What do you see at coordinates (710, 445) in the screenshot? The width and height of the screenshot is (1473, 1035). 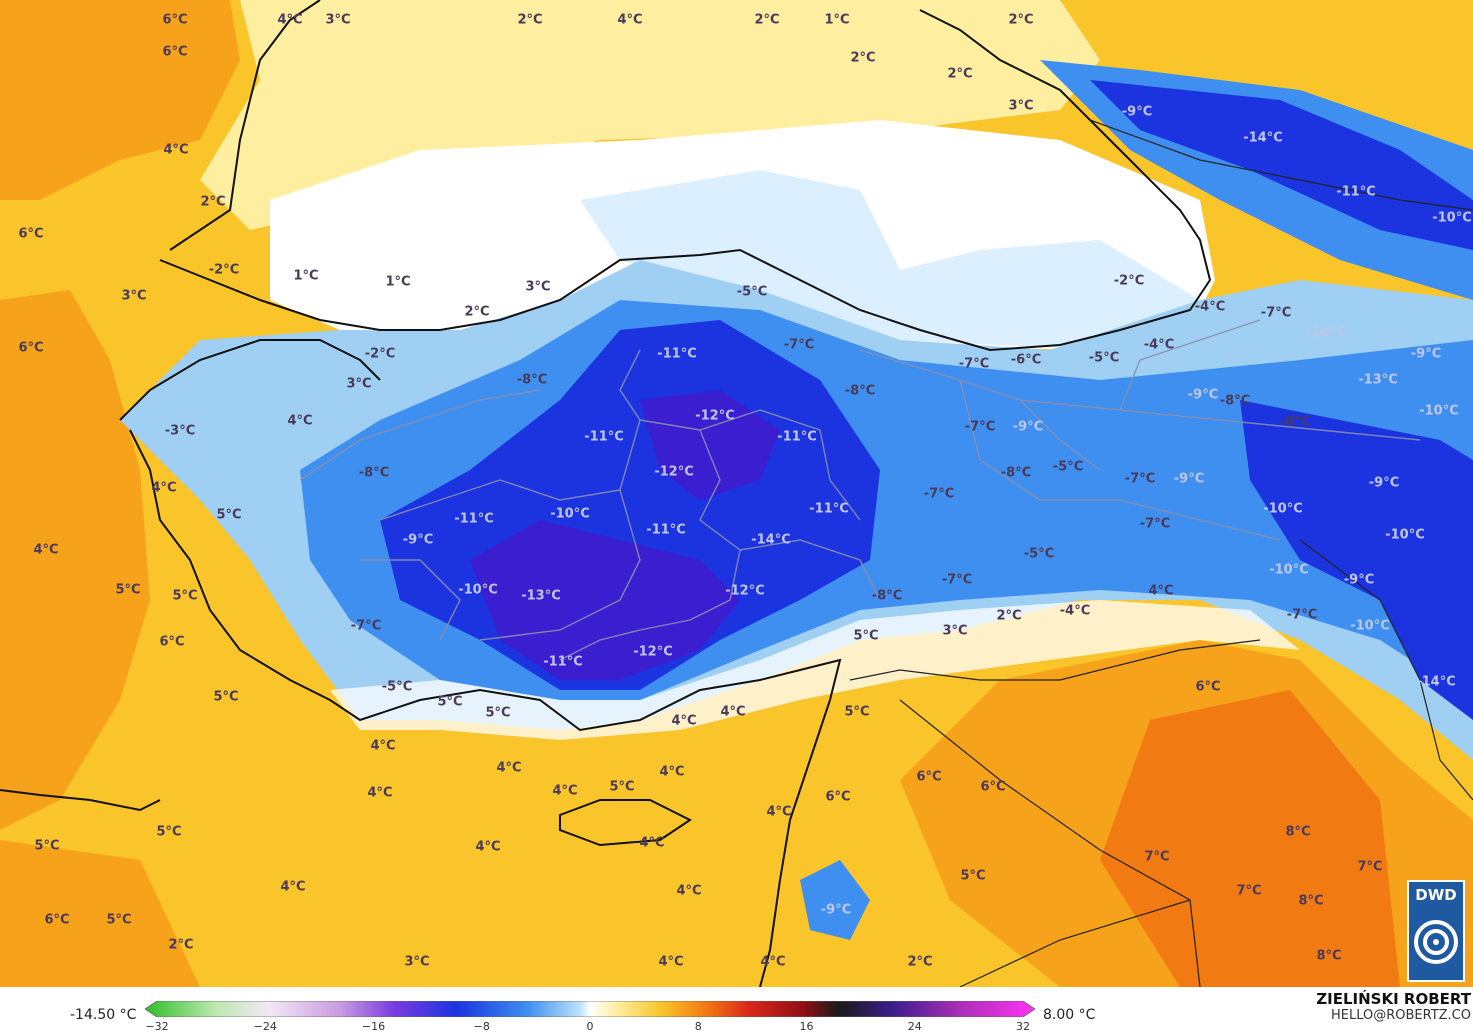 I see `coldest-zone-north` at bounding box center [710, 445].